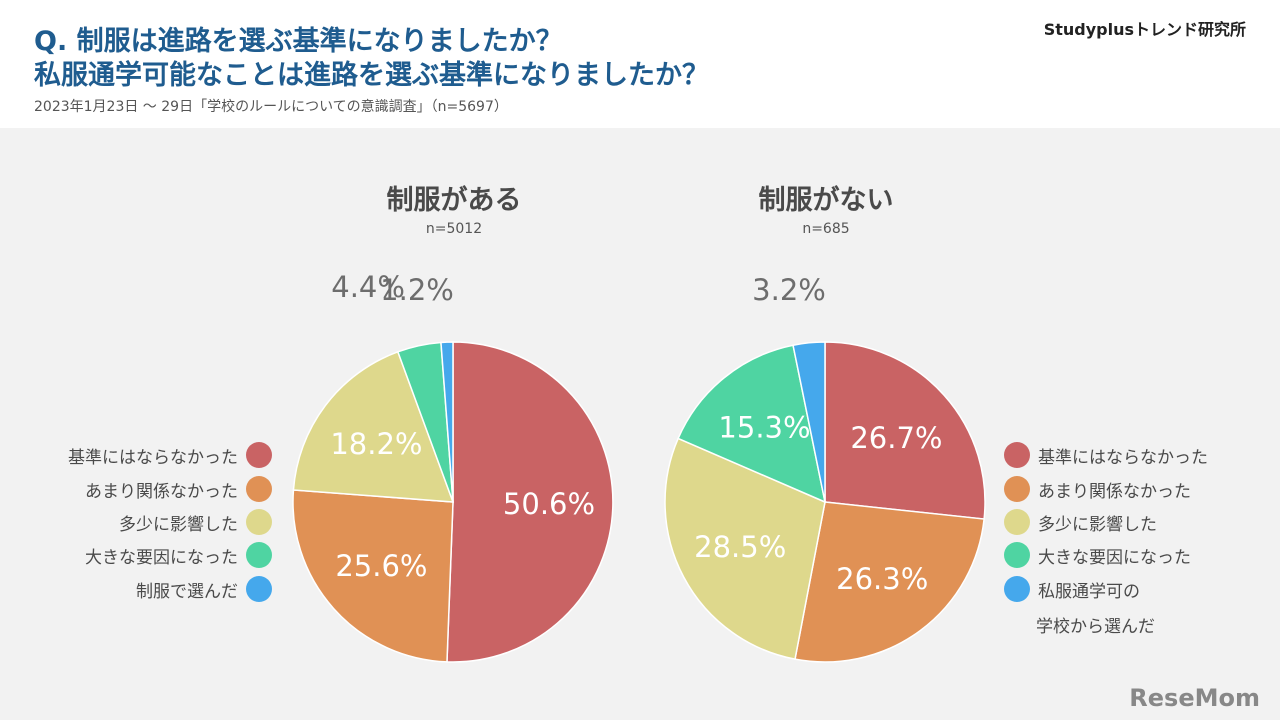 Image resolution: width=1280 pixels, height=720 pixels. I want to click on legend-left-dot-yellow, so click(259, 522).